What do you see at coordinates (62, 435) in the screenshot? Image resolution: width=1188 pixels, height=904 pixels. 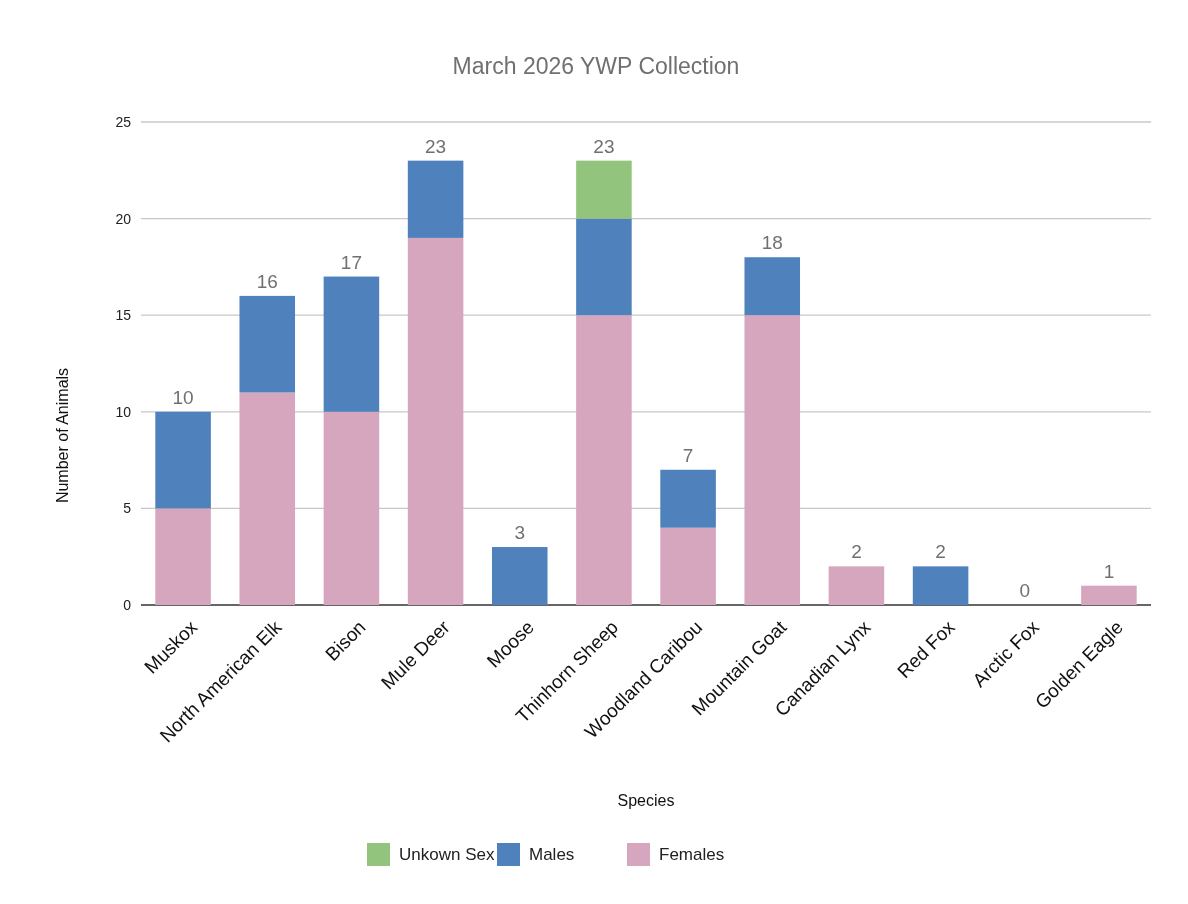 I see `y-axis-title: Number of Animals` at bounding box center [62, 435].